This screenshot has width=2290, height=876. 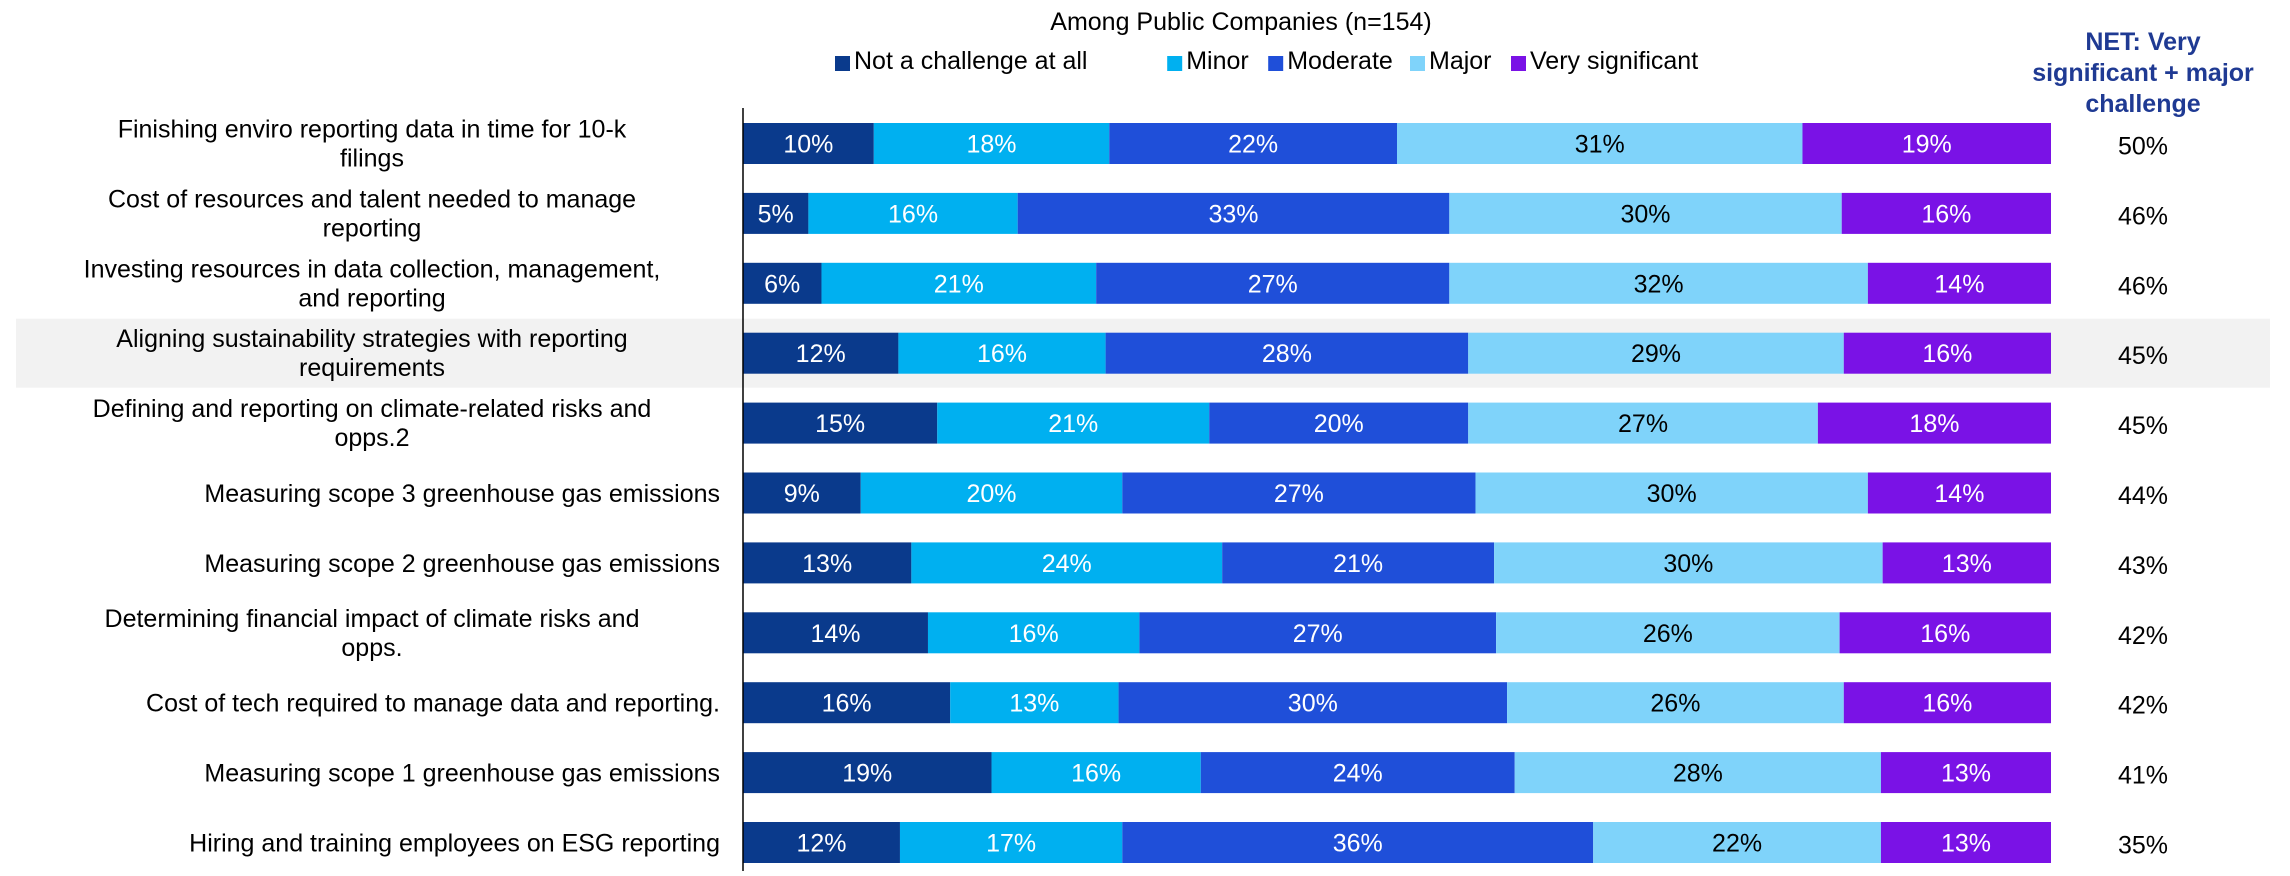 I want to click on legend-label: Very significant, so click(x=1614, y=61).